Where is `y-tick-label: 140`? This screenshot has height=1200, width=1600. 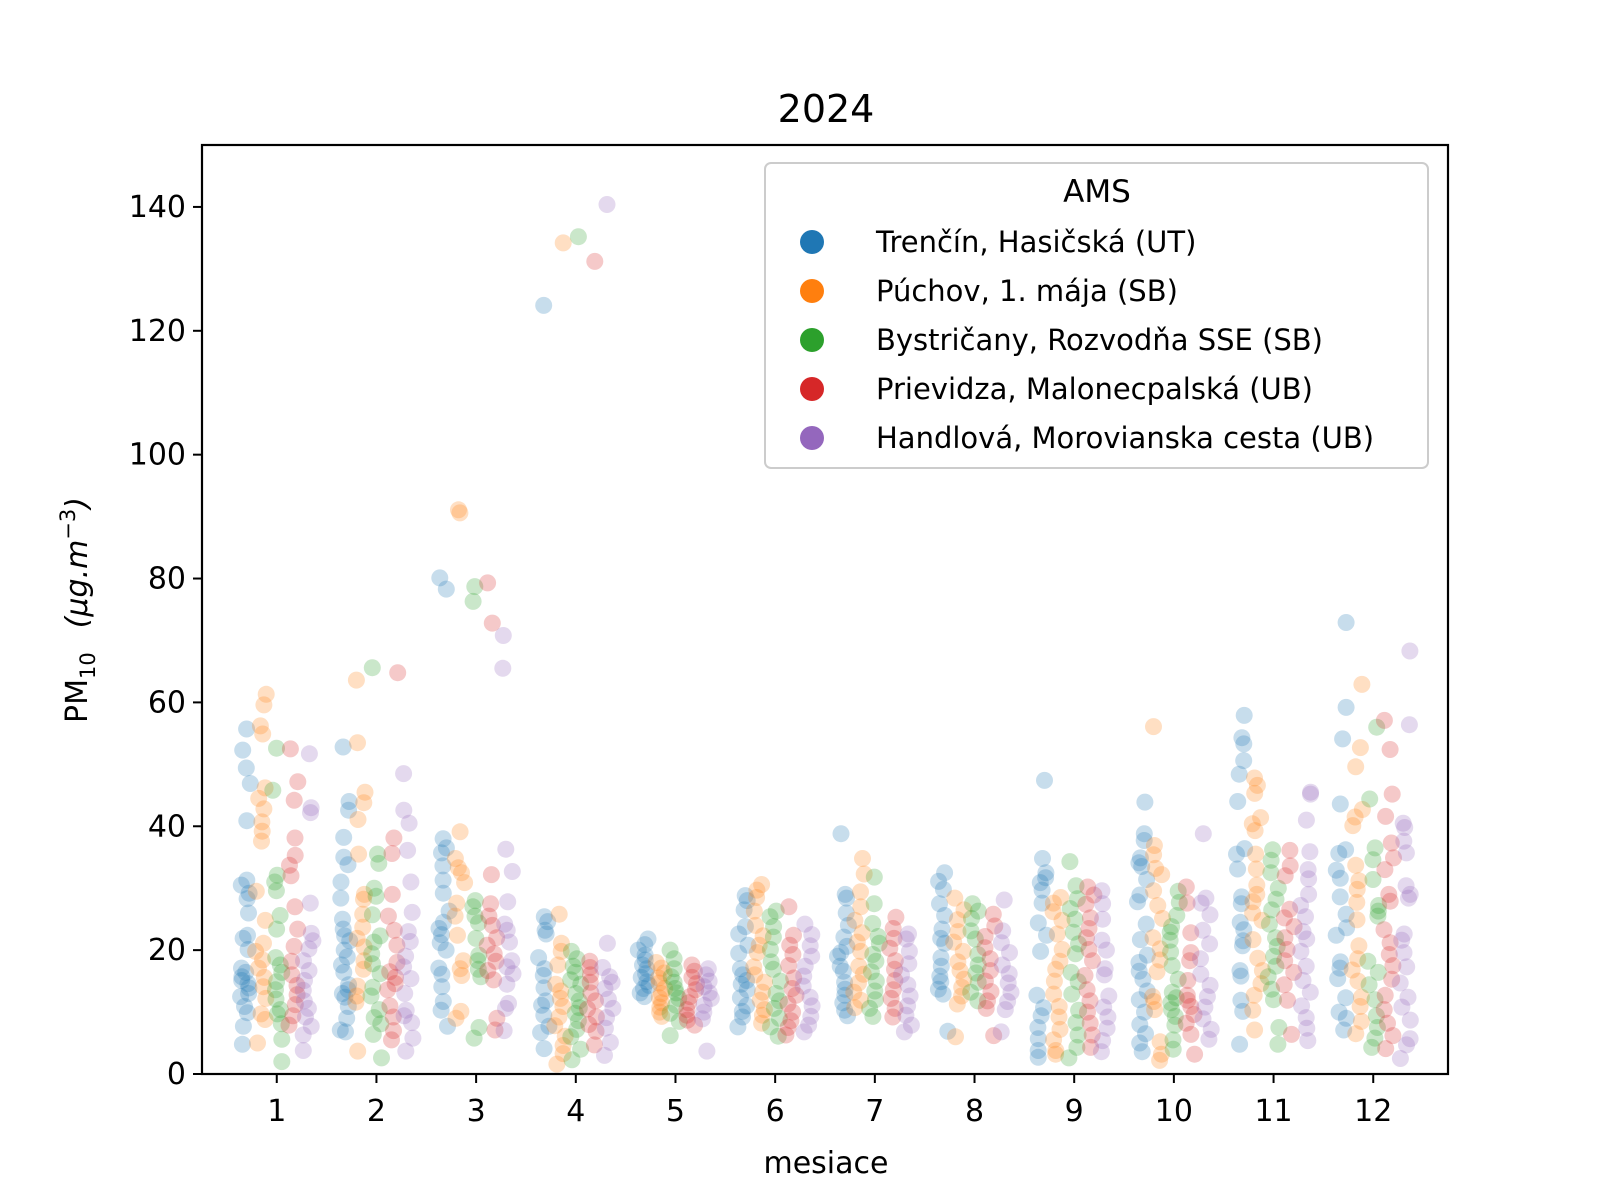
y-tick-label: 140 is located at coordinates (157, 207).